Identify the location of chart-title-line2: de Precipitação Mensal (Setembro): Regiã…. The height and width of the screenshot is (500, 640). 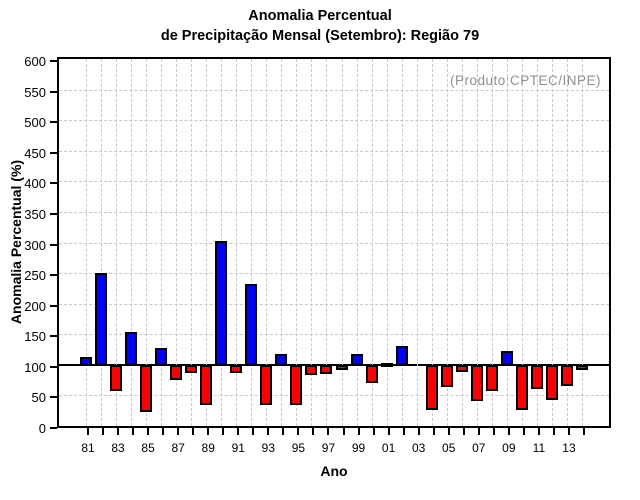
(320, 36).